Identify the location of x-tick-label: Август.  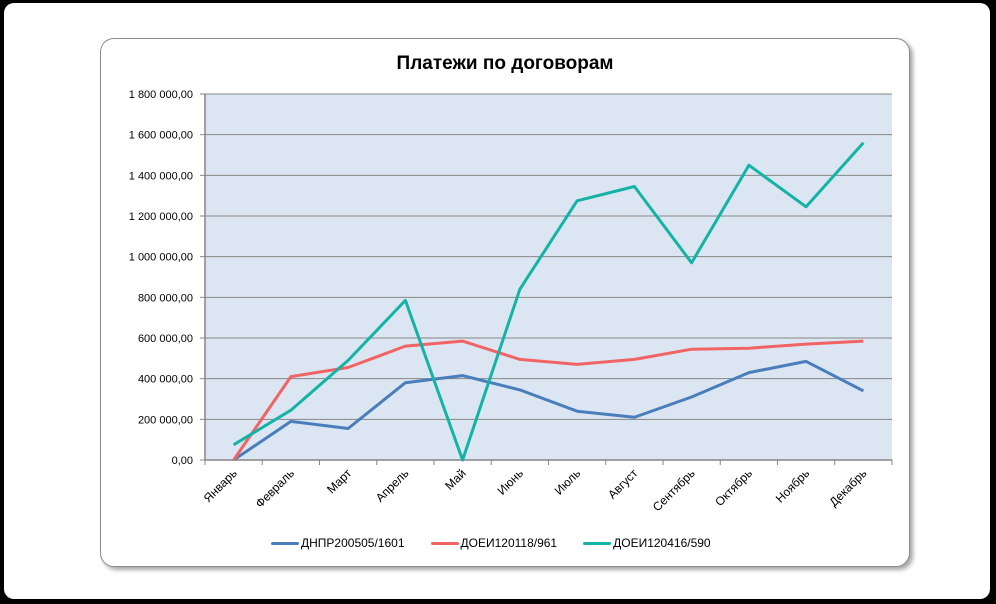
(623, 484).